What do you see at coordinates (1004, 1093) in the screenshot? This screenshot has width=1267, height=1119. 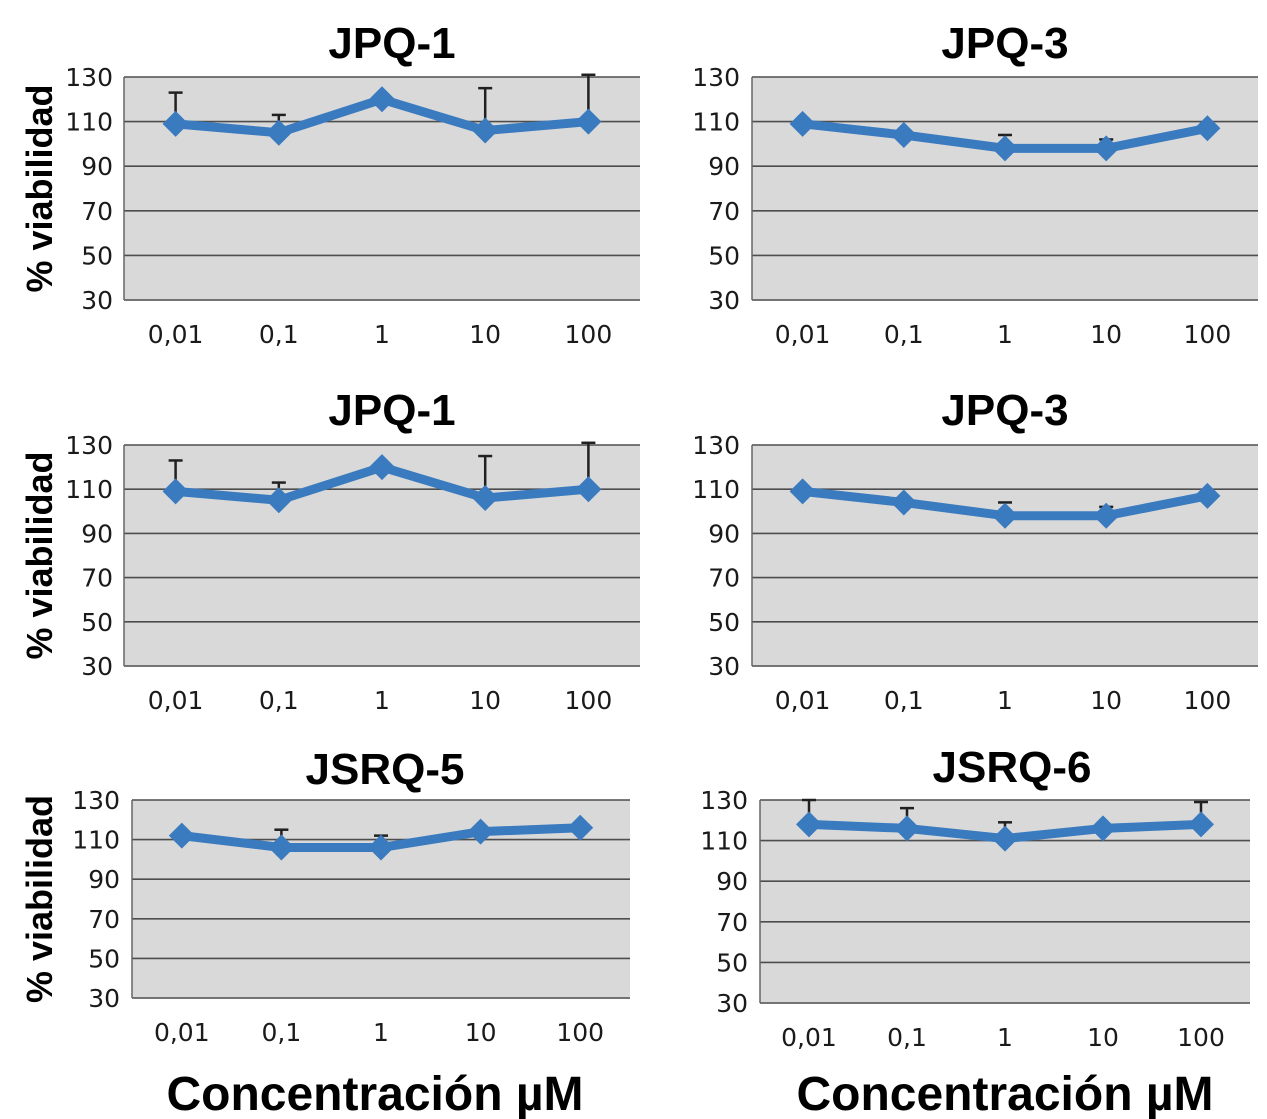 I see `x-axis-label-right: Concentración µM` at bounding box center [1004, 1093].